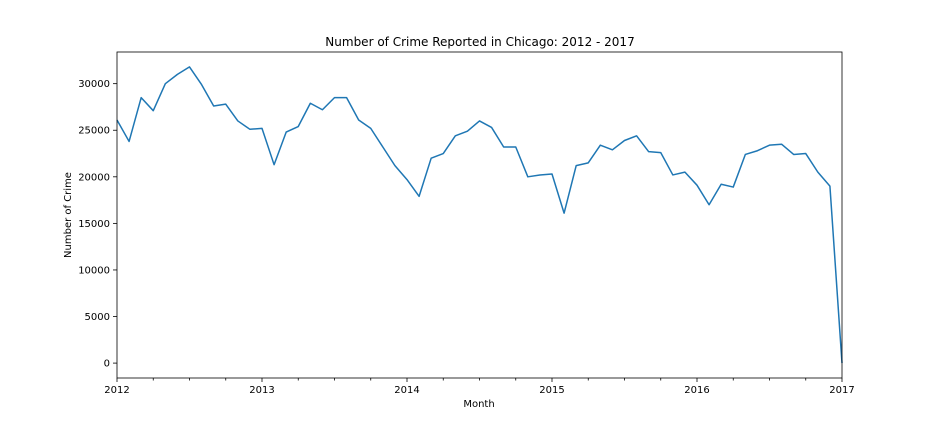 The width and height of the screenshot is (936, 432). I want to click on y-tick-label: 10000, so click(94, 270).